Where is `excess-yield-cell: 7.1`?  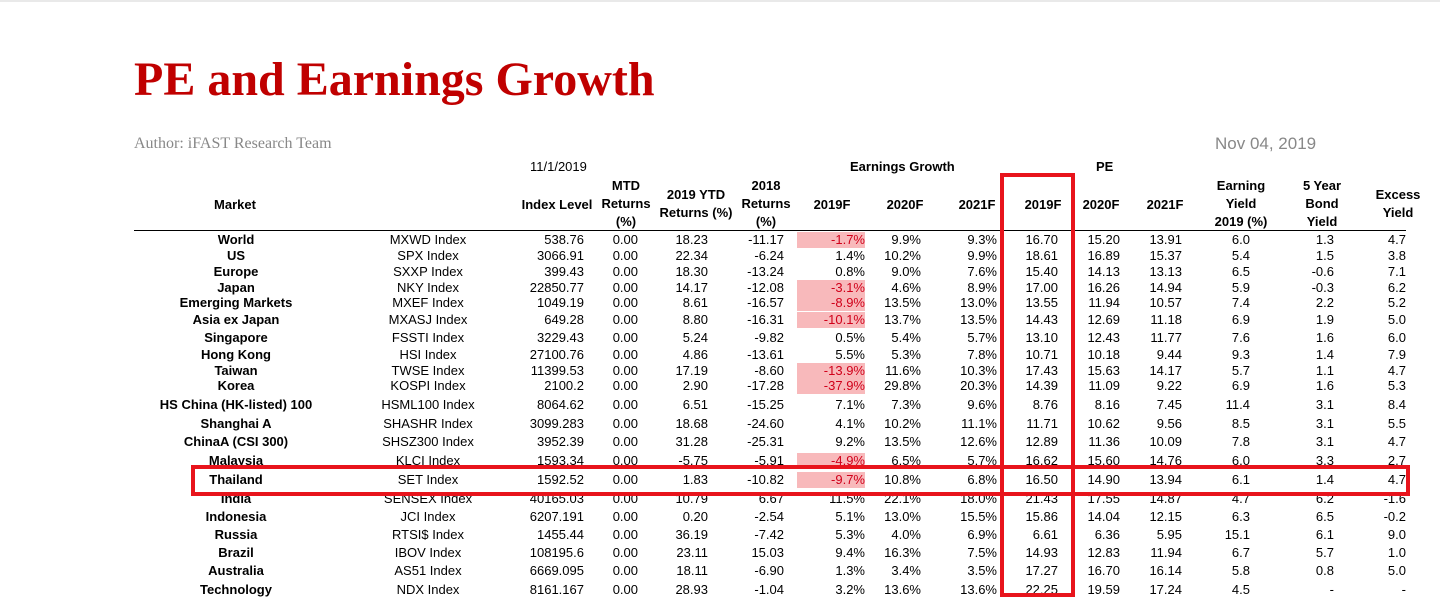
excess-yield-cell: 7.1 is located at coordinates (1396, 271).